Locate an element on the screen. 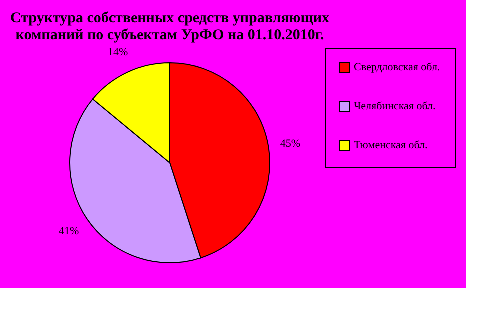 This screenshot has height=316, width=499. chart-title: Структура собственных средств управляющих компаний по субъектам УрФО на 01.10.2010г. is located at coordinates (170, 27).